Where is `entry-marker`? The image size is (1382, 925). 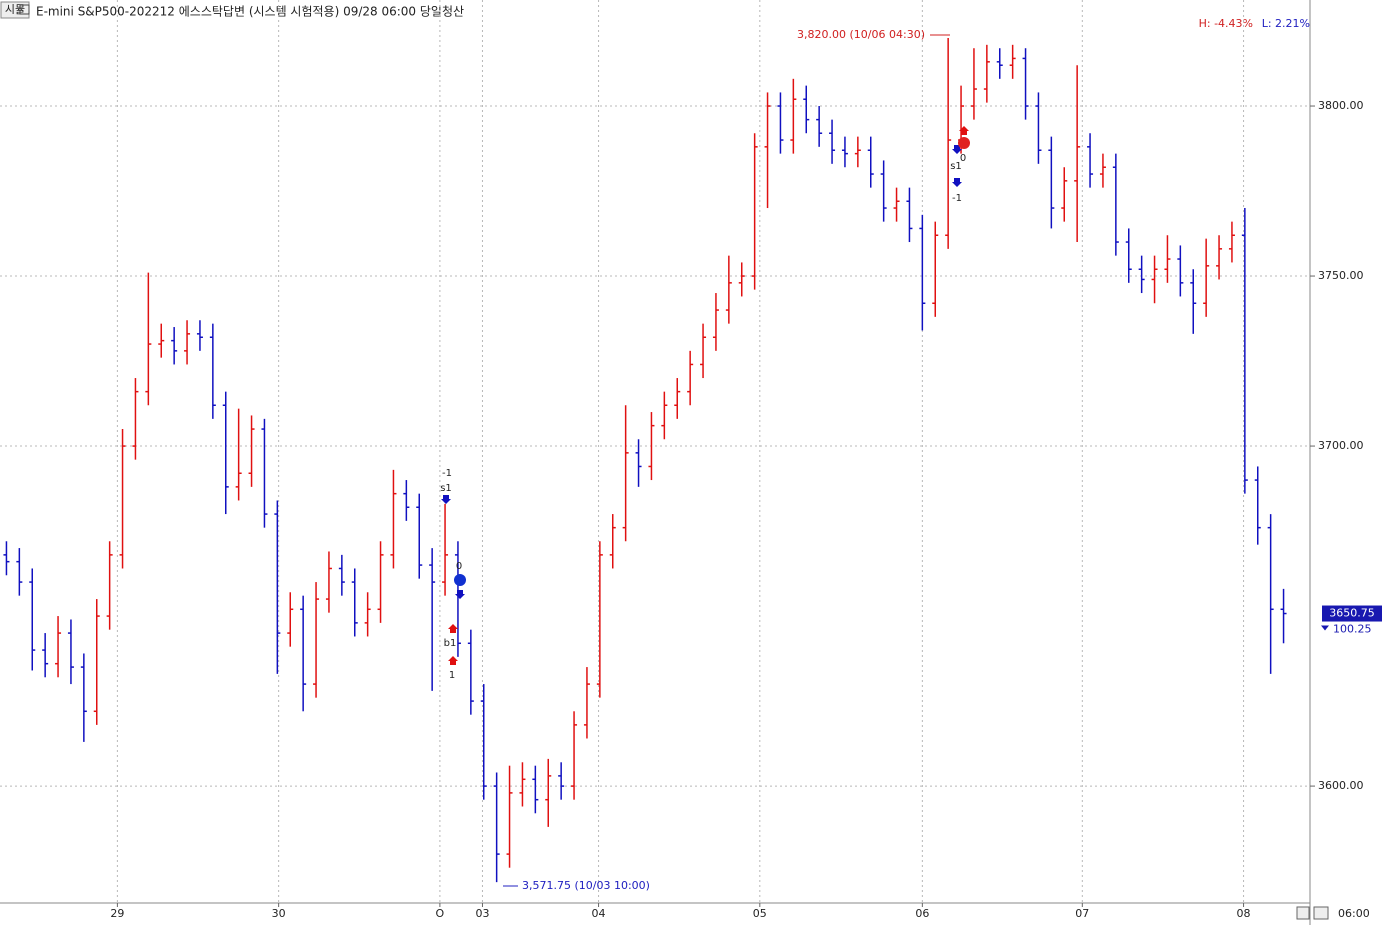
entry-marker is located at coordinates (460, 580).